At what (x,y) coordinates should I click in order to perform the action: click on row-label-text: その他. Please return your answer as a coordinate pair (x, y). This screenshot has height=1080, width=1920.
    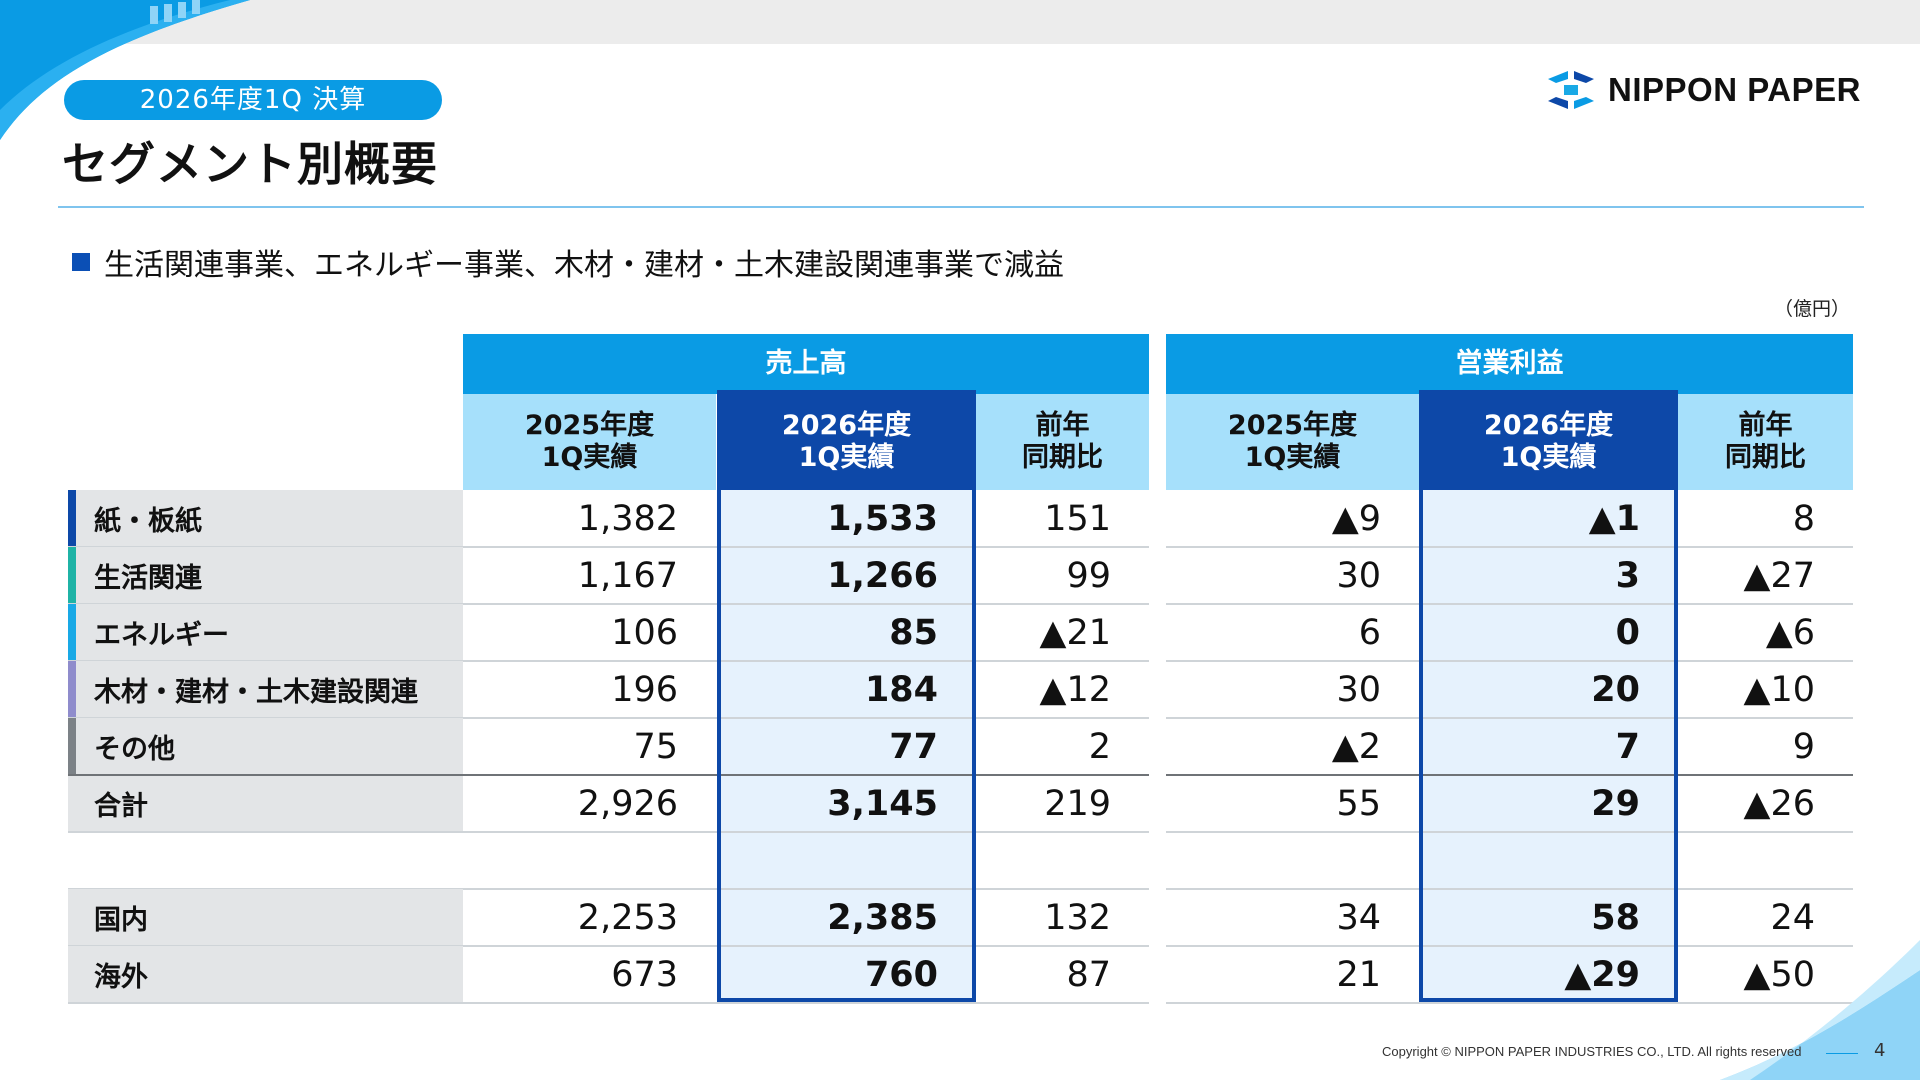
    Looking at the image, I should click on (134, 749).